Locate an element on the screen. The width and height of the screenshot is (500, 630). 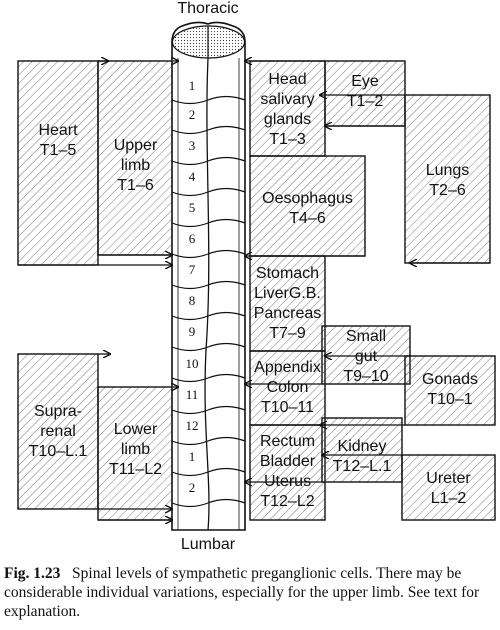
segment-label: 12 is located at coordinates (192, 425).